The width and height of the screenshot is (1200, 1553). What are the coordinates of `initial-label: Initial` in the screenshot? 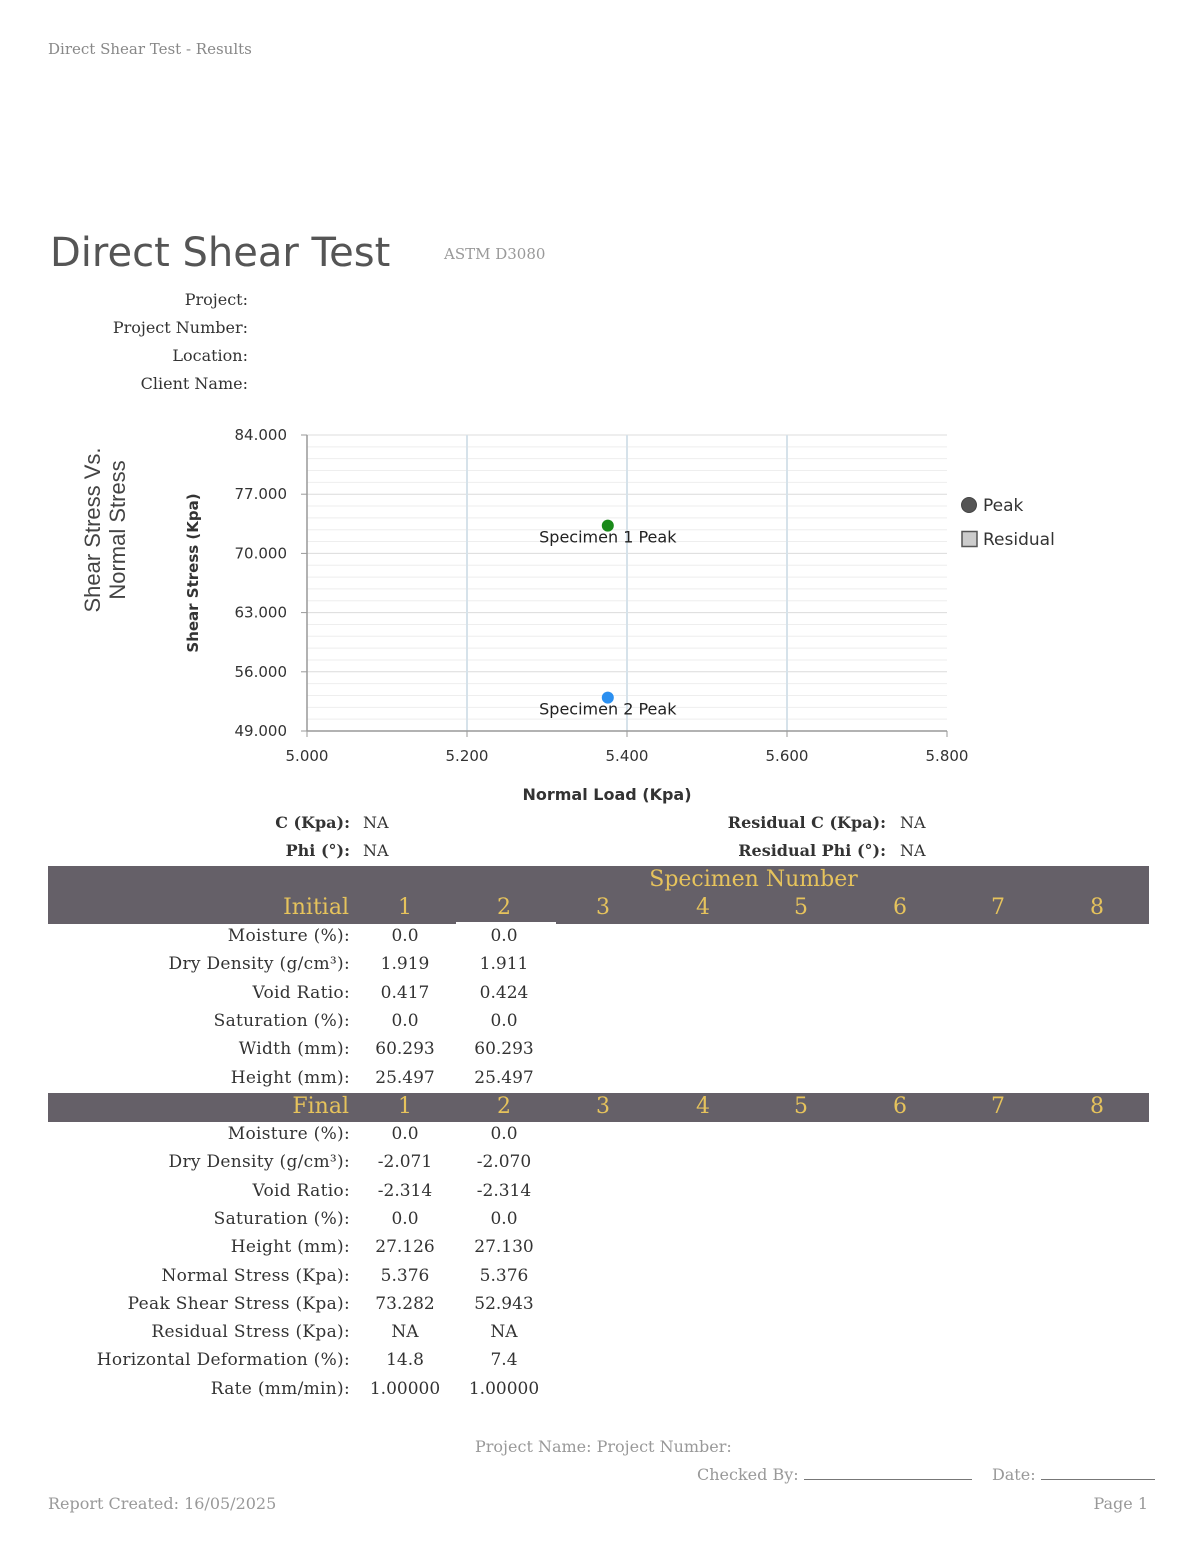 It's located at (316, 907).